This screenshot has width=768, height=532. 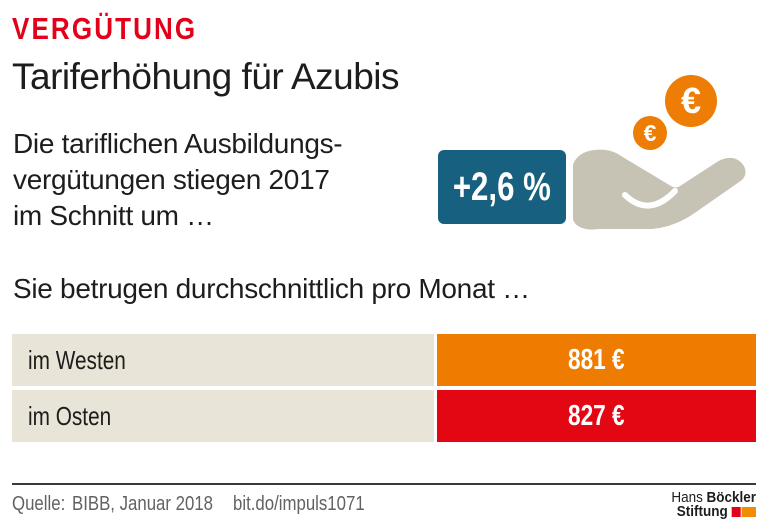 What do you see at coordinates (299, 504) in the screenshot?
I see `source-link: bit.do/impuls1071` at bounding box center [299, 504].